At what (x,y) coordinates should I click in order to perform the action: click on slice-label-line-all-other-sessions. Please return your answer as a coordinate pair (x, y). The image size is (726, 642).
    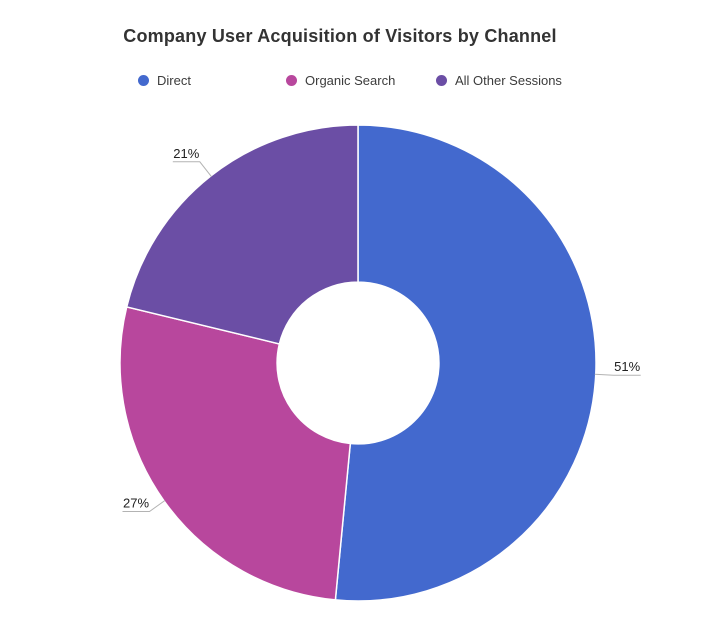
    Looking at the image, I should click on (192, 169).